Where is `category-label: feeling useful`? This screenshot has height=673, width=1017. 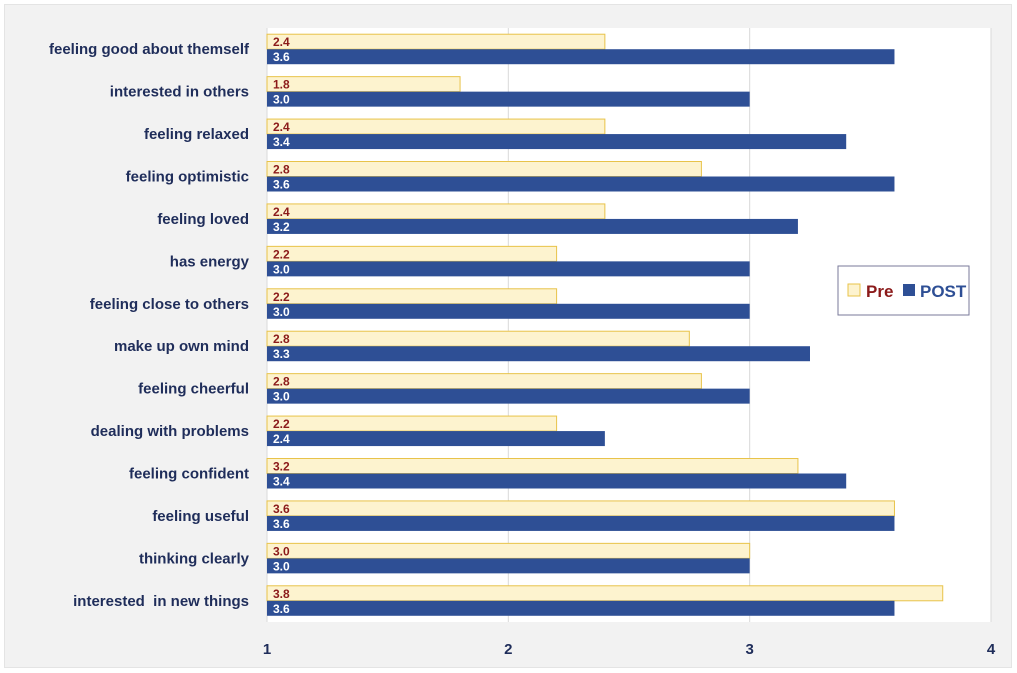 category-label: feeling useful is located at coordinates (200, 516).